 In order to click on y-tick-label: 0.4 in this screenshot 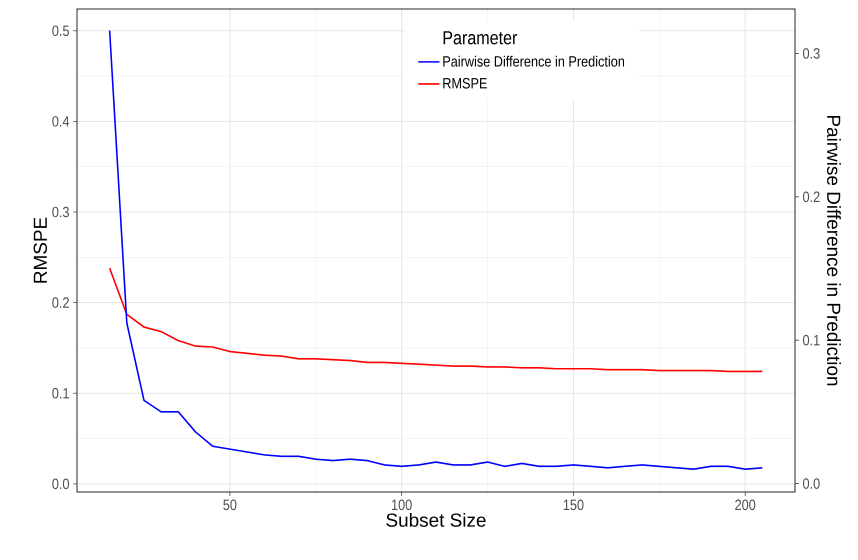, I will do `click(61, 121)`.